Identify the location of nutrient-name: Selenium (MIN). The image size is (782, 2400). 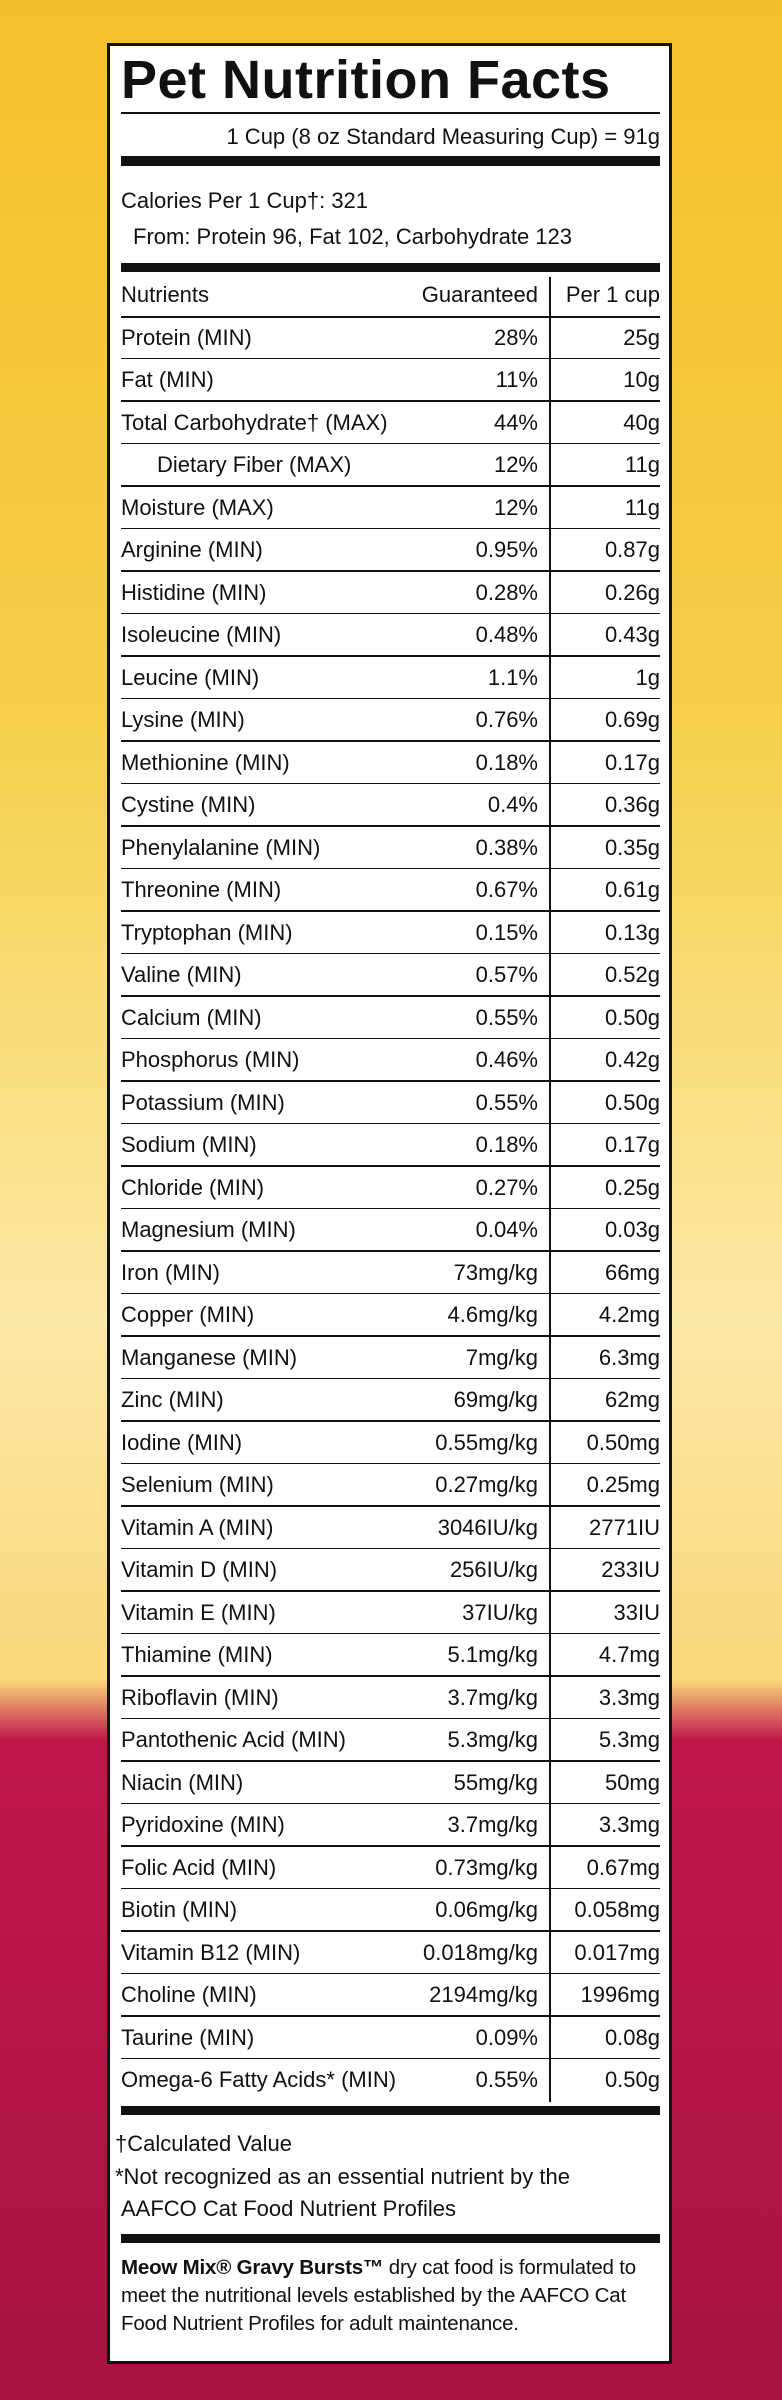
(197, 1484).